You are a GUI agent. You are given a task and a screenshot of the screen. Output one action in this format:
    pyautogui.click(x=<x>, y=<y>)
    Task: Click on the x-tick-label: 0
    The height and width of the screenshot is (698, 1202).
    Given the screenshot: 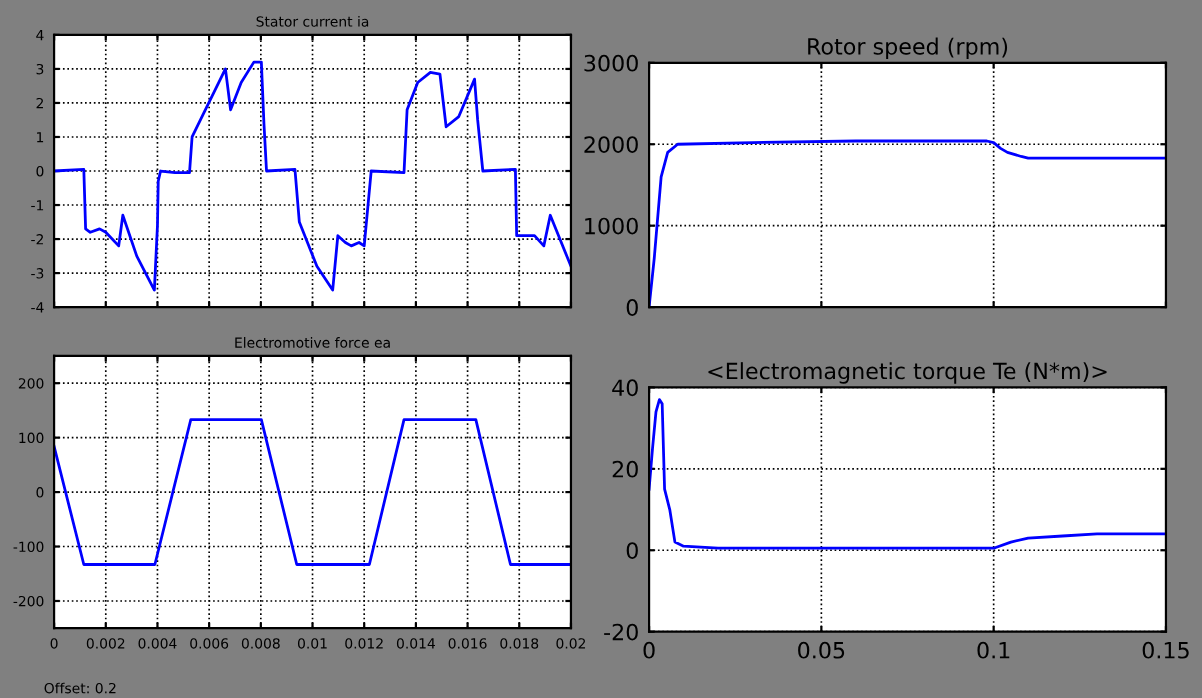 What is the action you would take?
    pyautogui.click(x=649, y=650)
    